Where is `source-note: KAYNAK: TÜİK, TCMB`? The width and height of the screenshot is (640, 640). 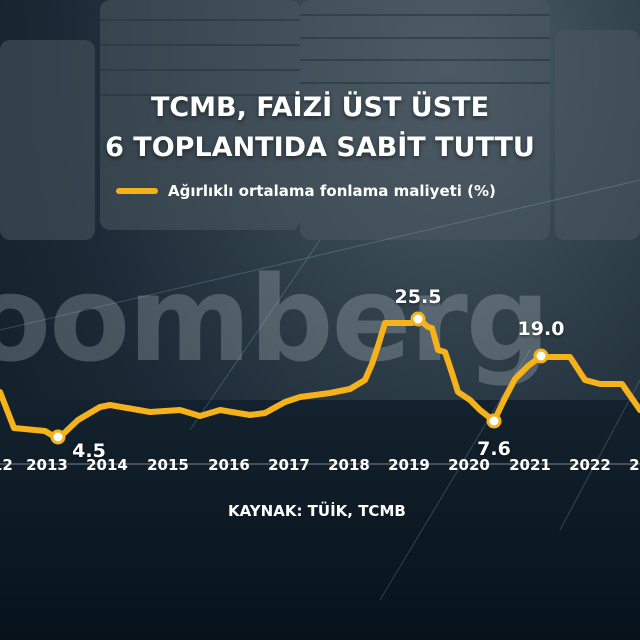
source-note: KAYNAK: TÜİK, TCMB is located at coordinates (317, 511).